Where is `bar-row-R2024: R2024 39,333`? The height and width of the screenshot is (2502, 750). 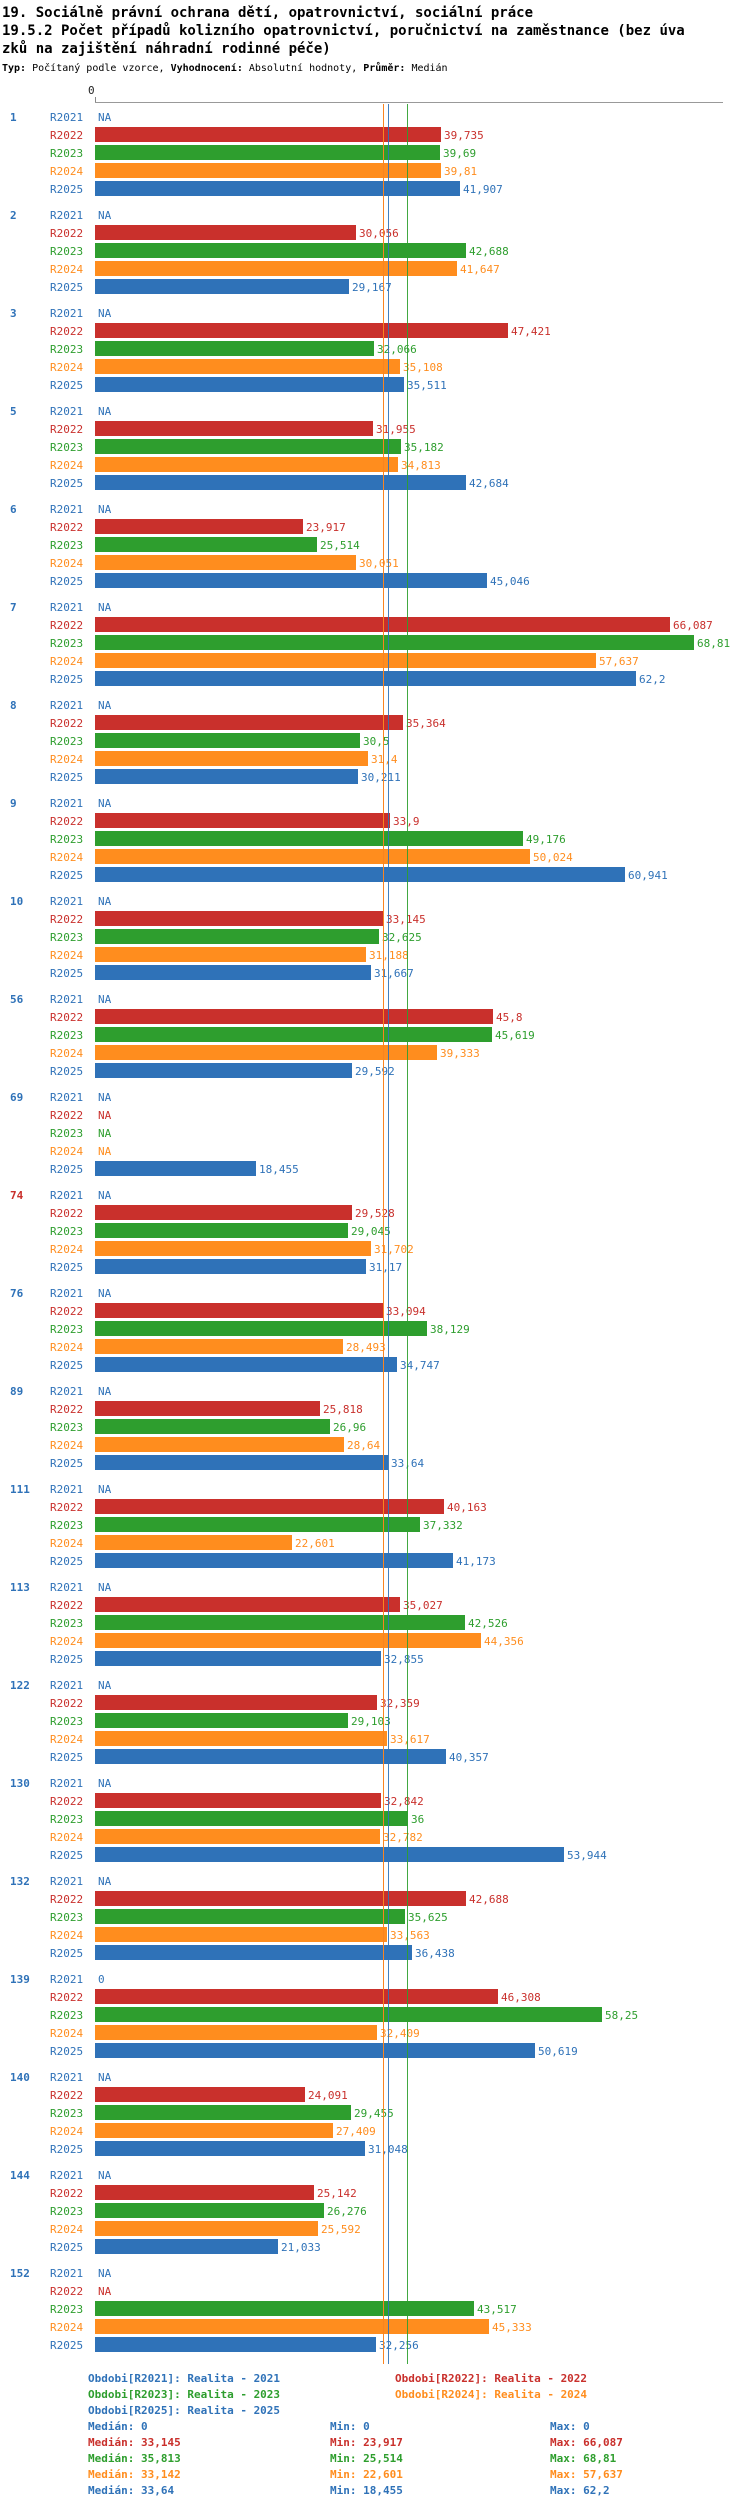
bar-row-R2024: R2024 39,333 is located at coordinates (375, 1053).